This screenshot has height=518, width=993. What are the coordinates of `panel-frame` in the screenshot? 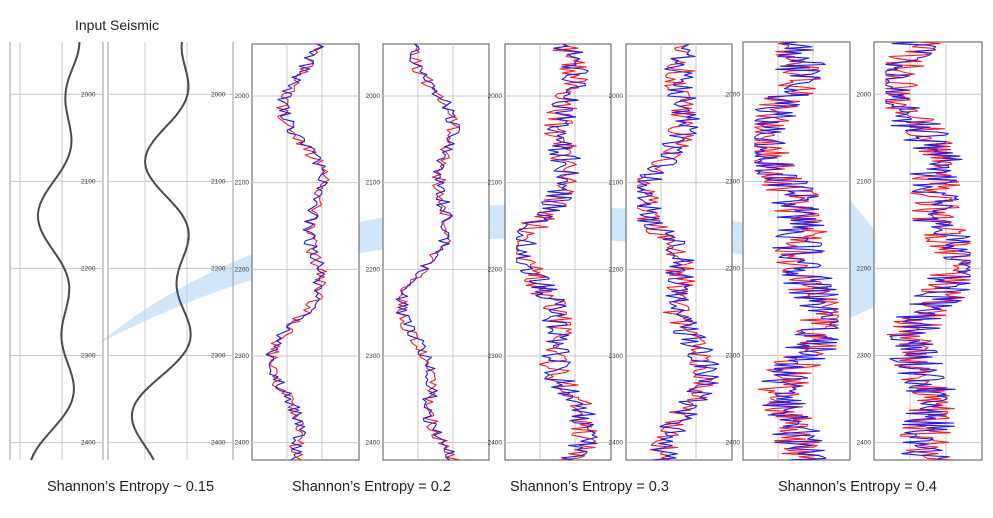 It's located at (305, 252).